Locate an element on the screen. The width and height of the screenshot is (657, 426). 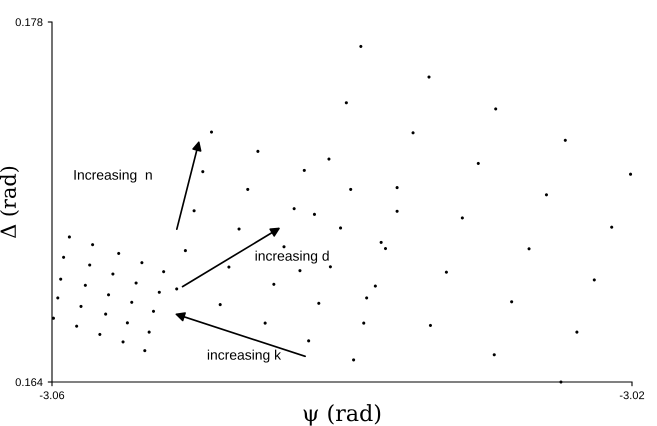
x-tick-label: -3.02 is located at coordinates (632, 395).